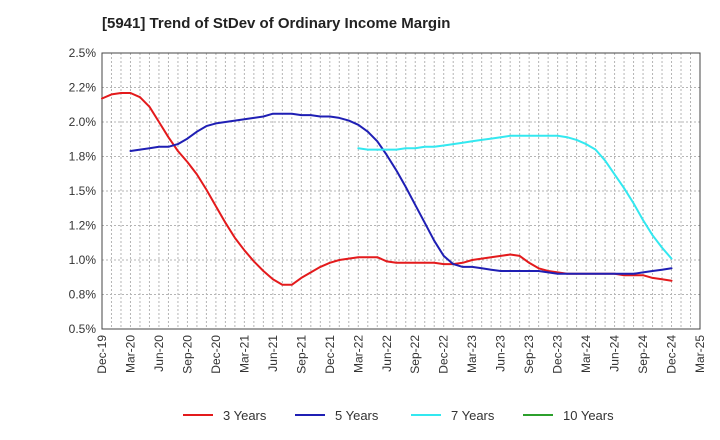  I want to click on x-tick-label: Dec-19, so click(102, 354).